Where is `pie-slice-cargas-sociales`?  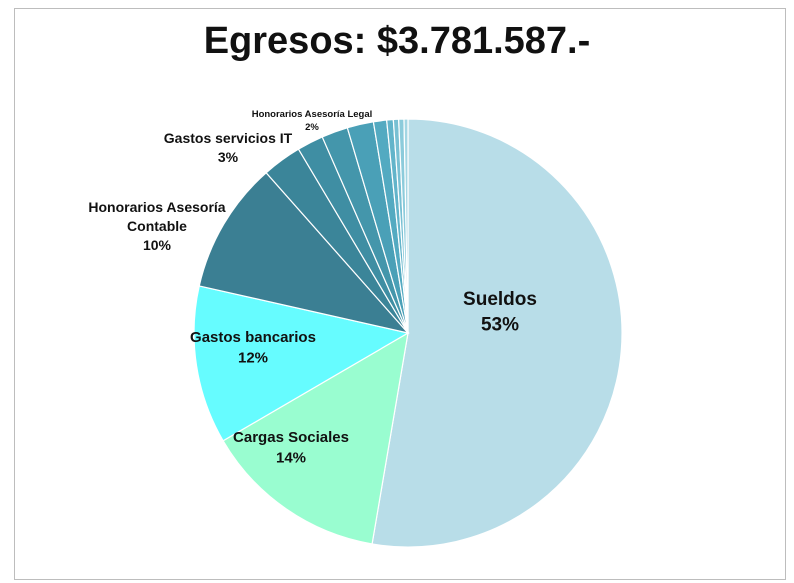 pie-slice-cargas-sociales is located at coordinates (315, 438).